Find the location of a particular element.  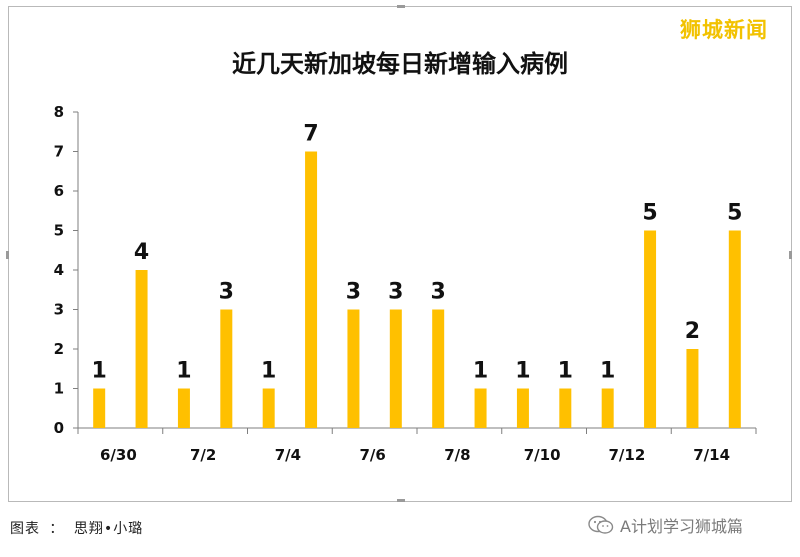

y-tick-label: 2 is located at coordinates (59, 349).